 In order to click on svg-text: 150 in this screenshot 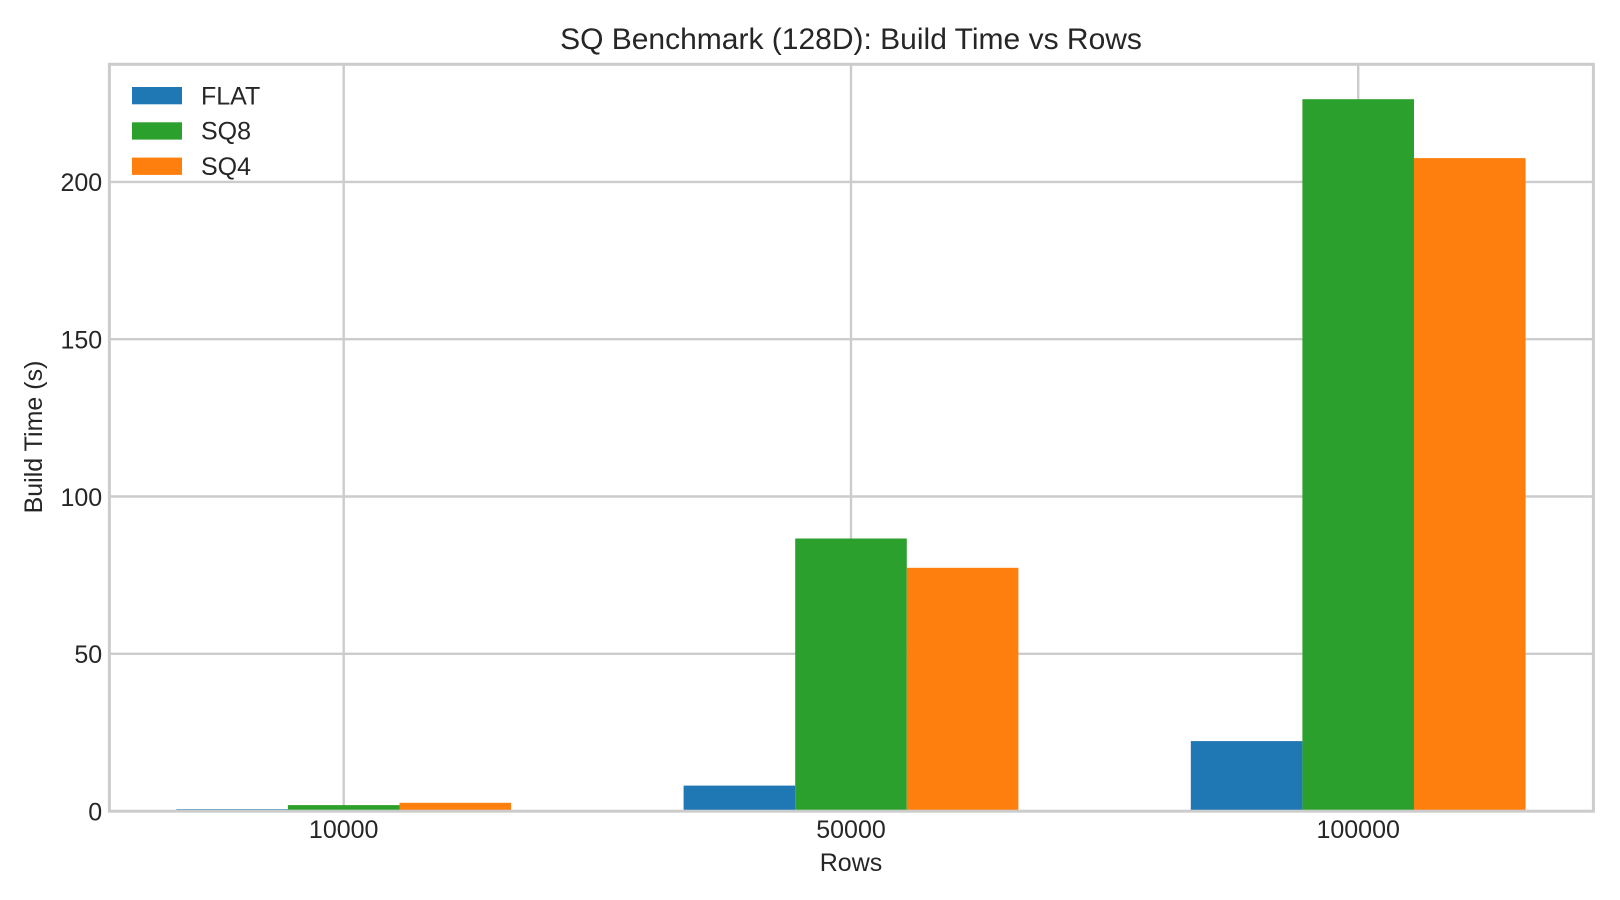, I will do `click(81, 341)`.